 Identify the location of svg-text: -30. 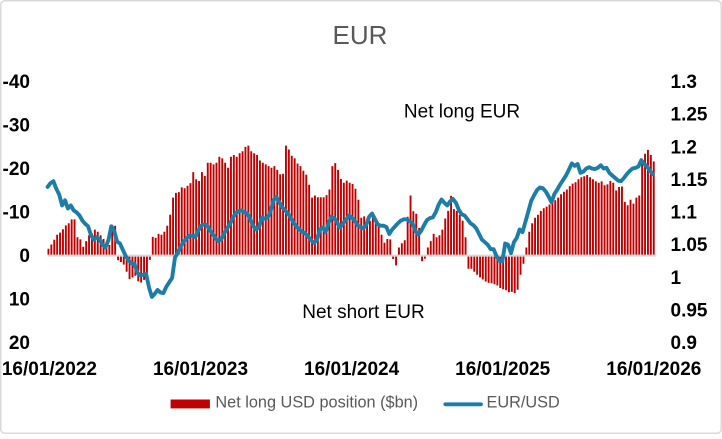
(16, 126).